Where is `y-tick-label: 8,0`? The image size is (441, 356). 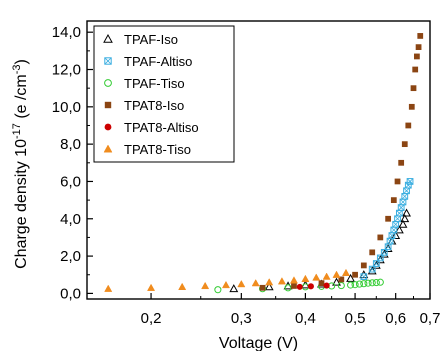
y-tick-label: 8,0 is located at coordinates (70, 144).